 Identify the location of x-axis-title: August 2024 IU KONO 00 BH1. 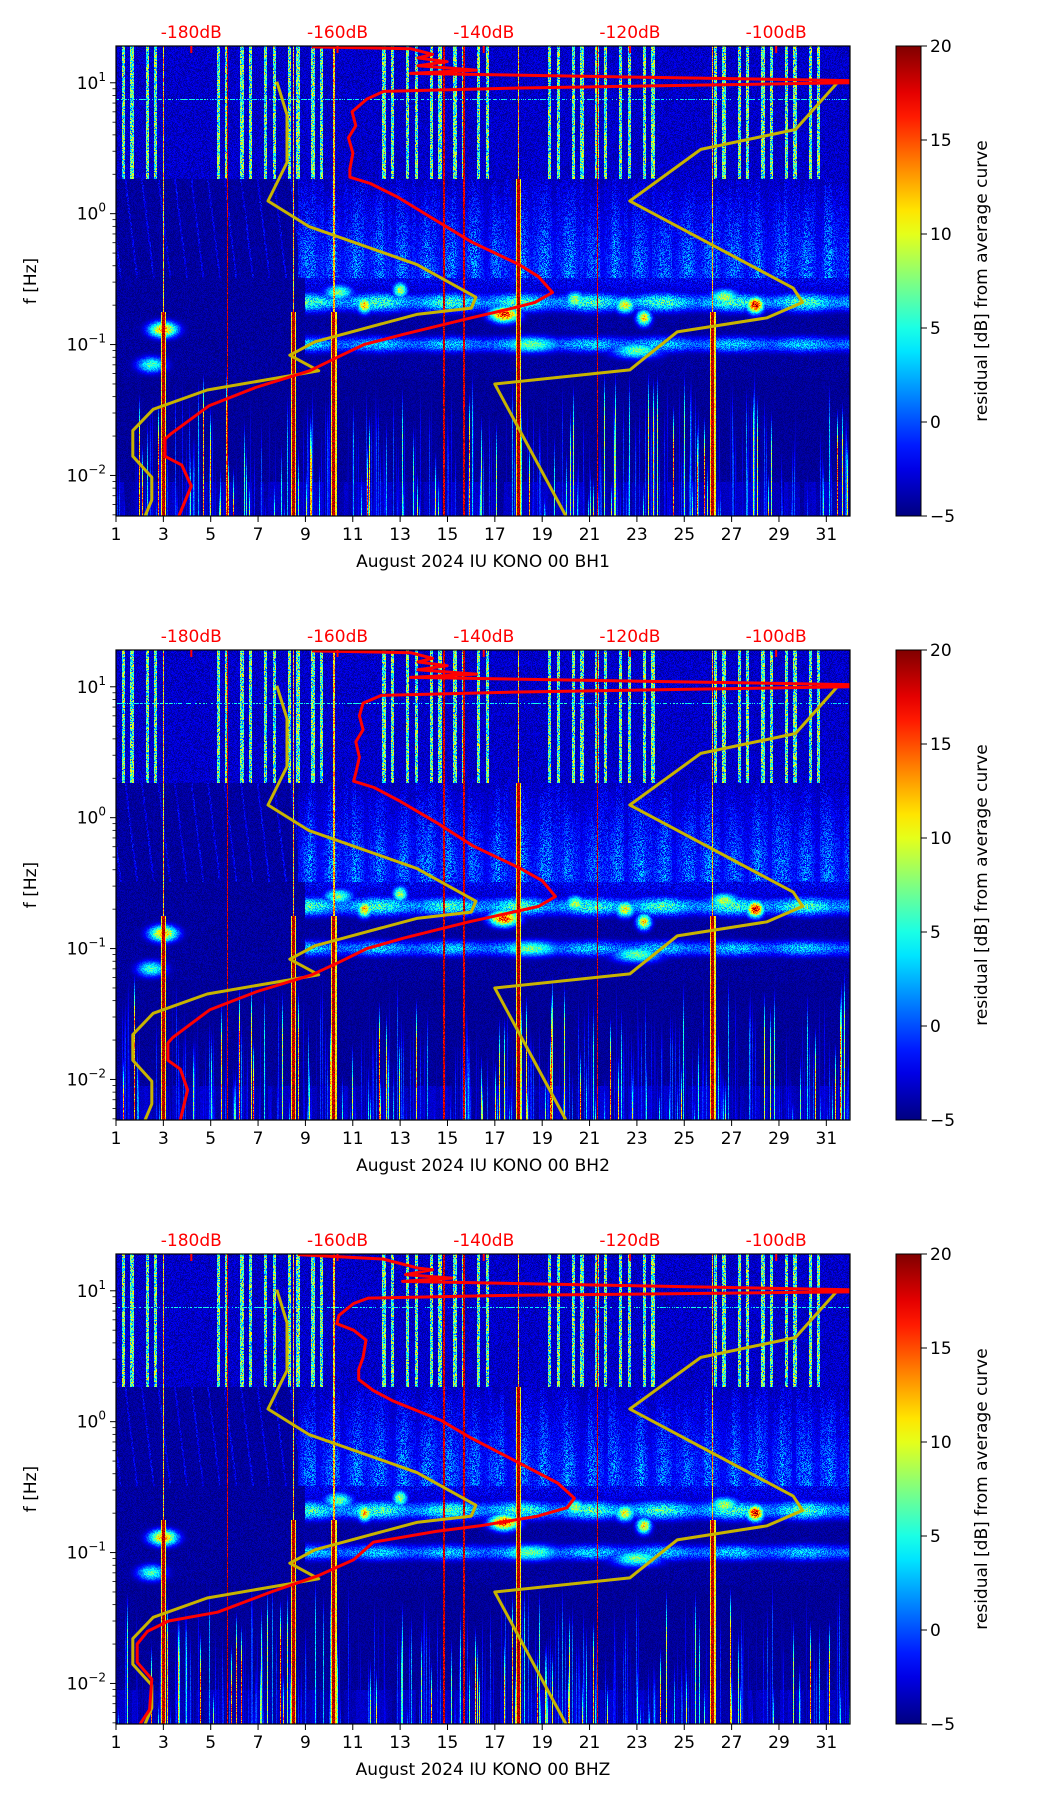
(483, 562).